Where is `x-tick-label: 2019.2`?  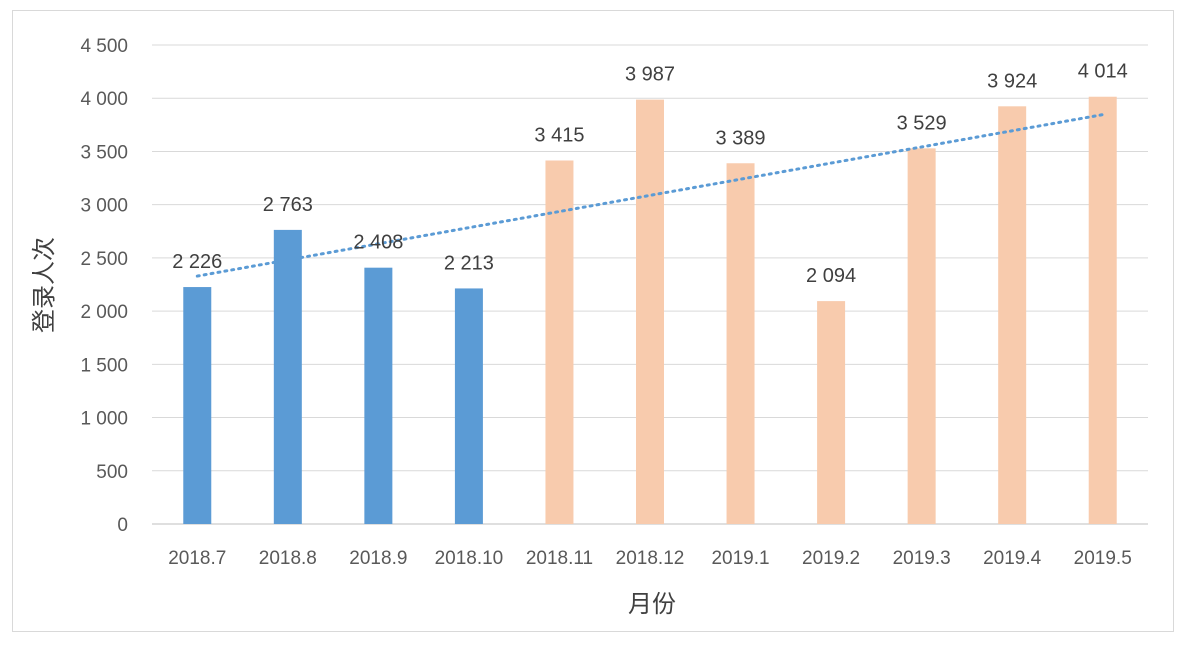
x-tick-label: 2019.2 is located at coordinates (831, 558).